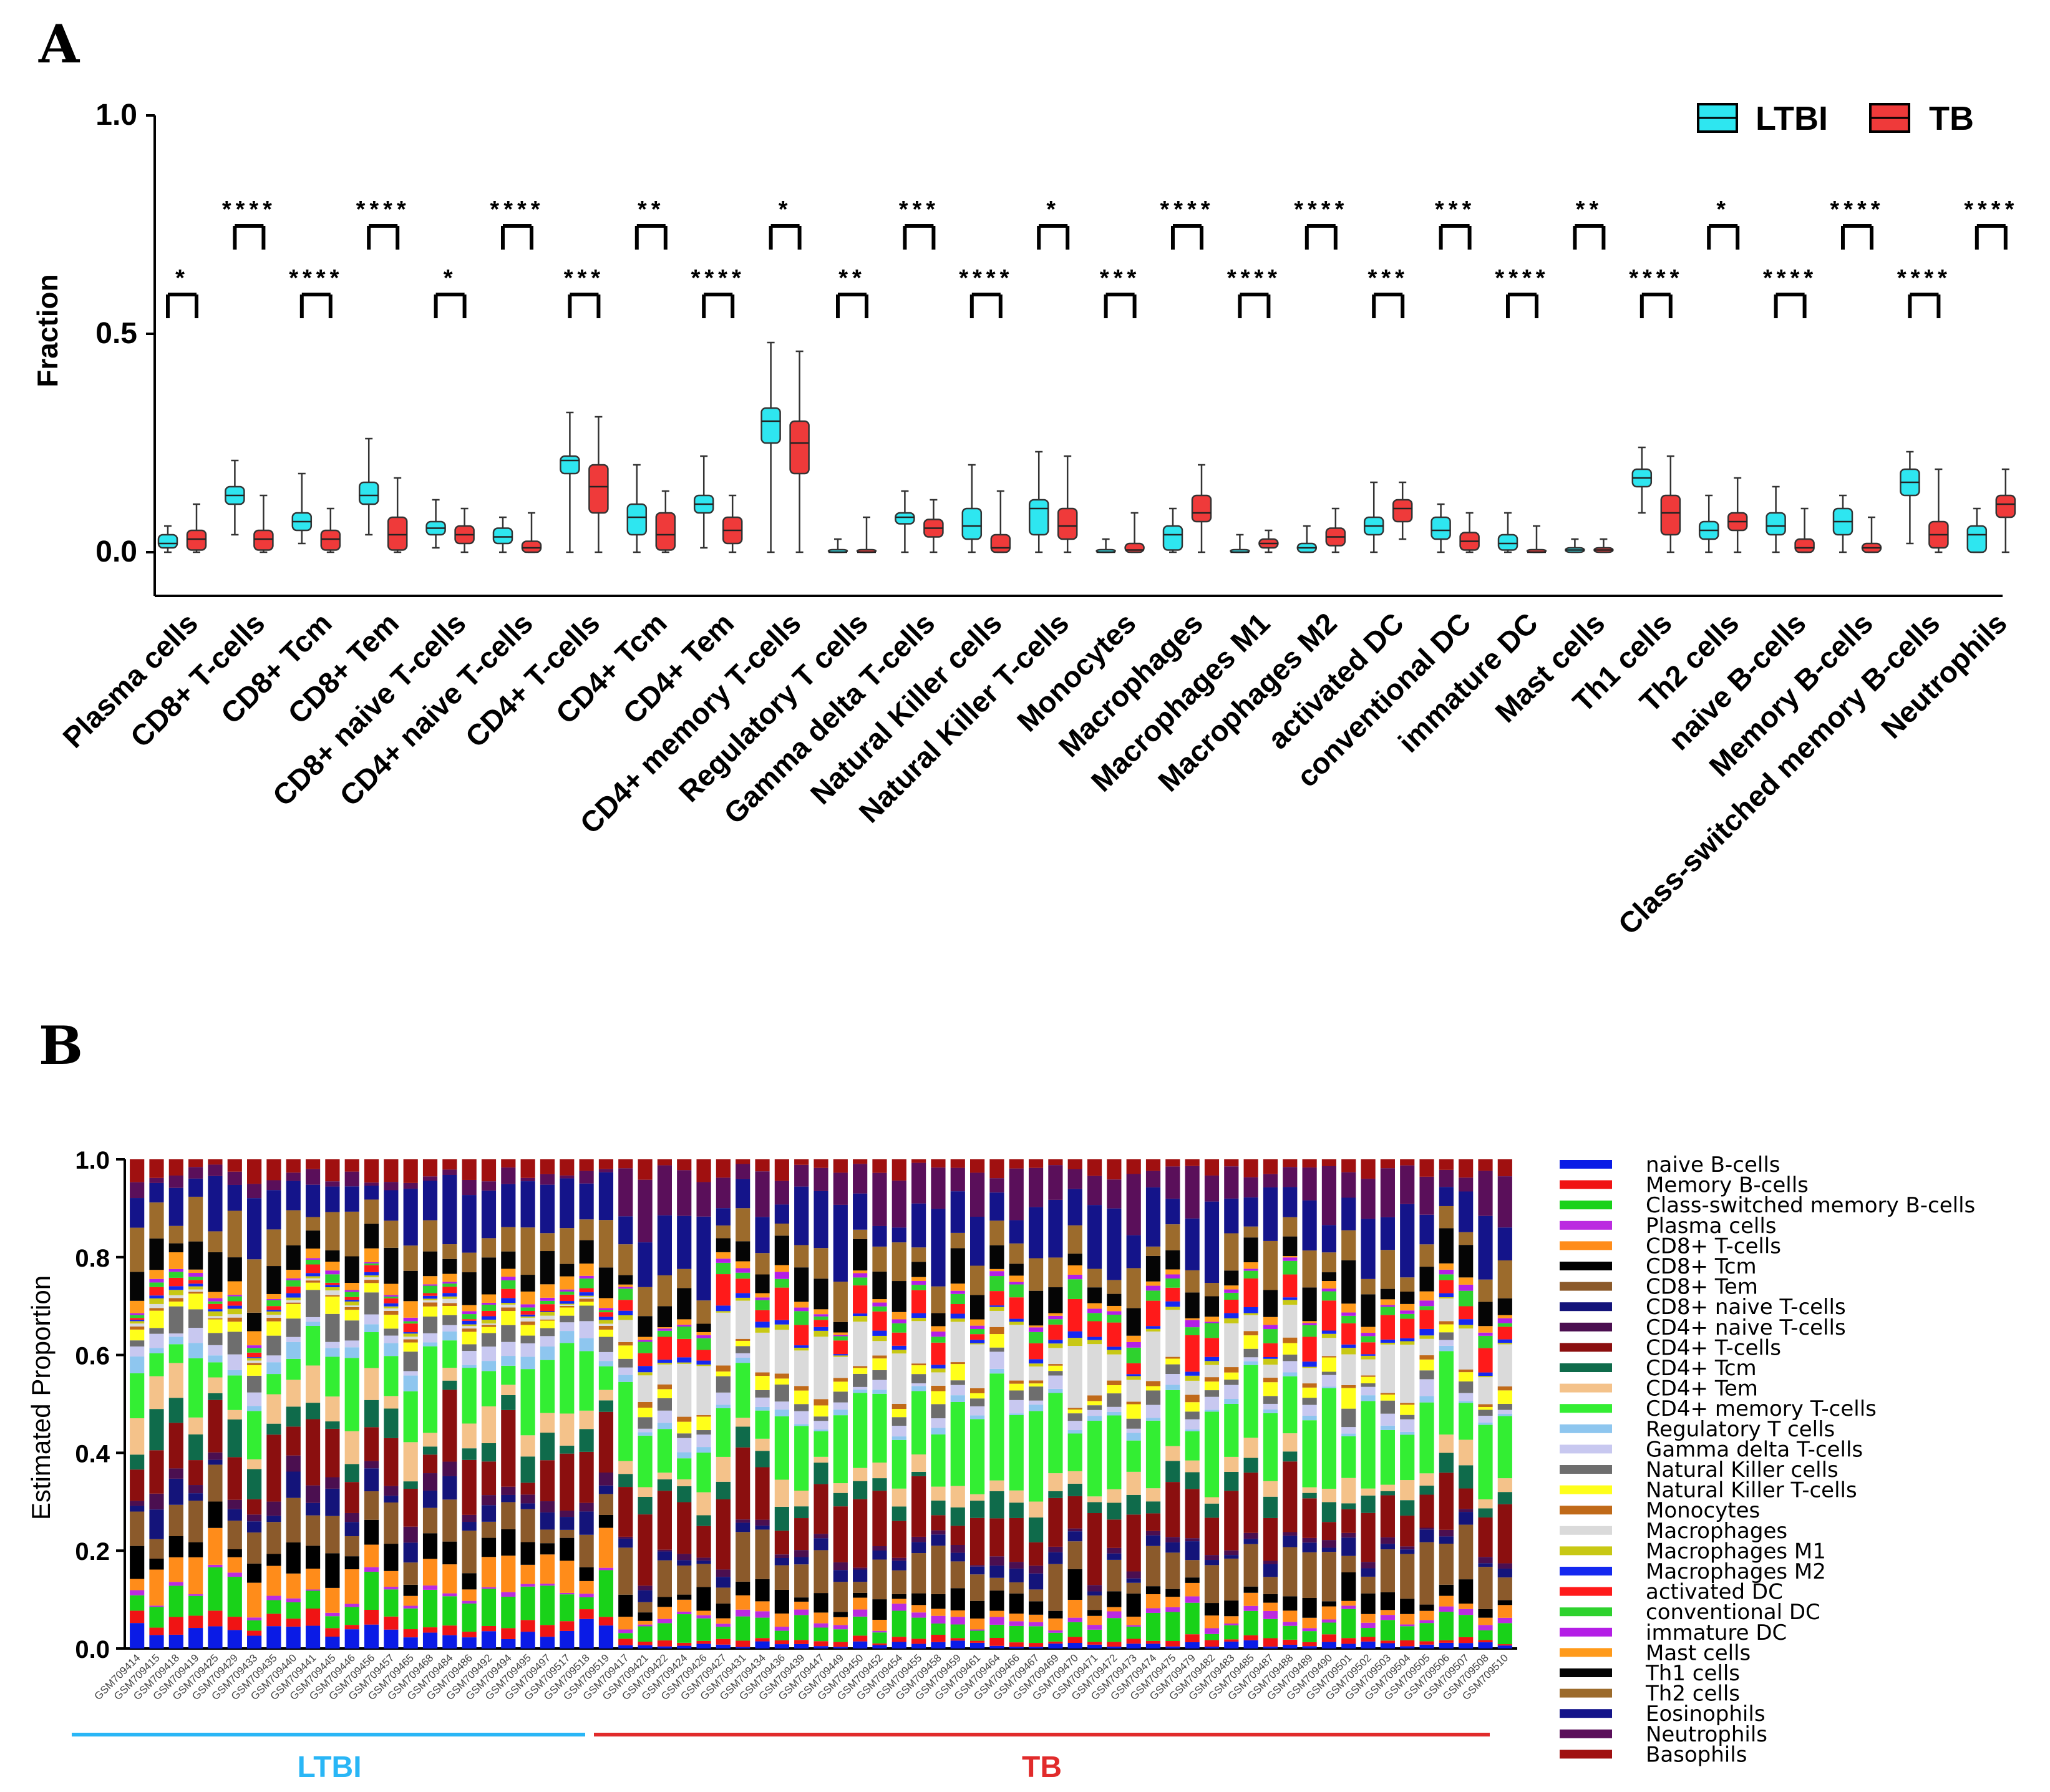 This screenshot has height=1792, width=2050. Describe the element at coordinates (1271, 1489) in the screenshot. I see `bar-gsm709487-cd4-tem` at that location.